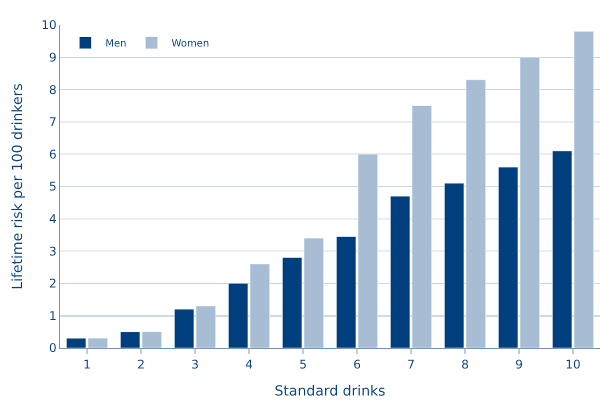 This screenshot has width=615, height=408. I want to click on y-tick-label: 8, so click(52, 89).